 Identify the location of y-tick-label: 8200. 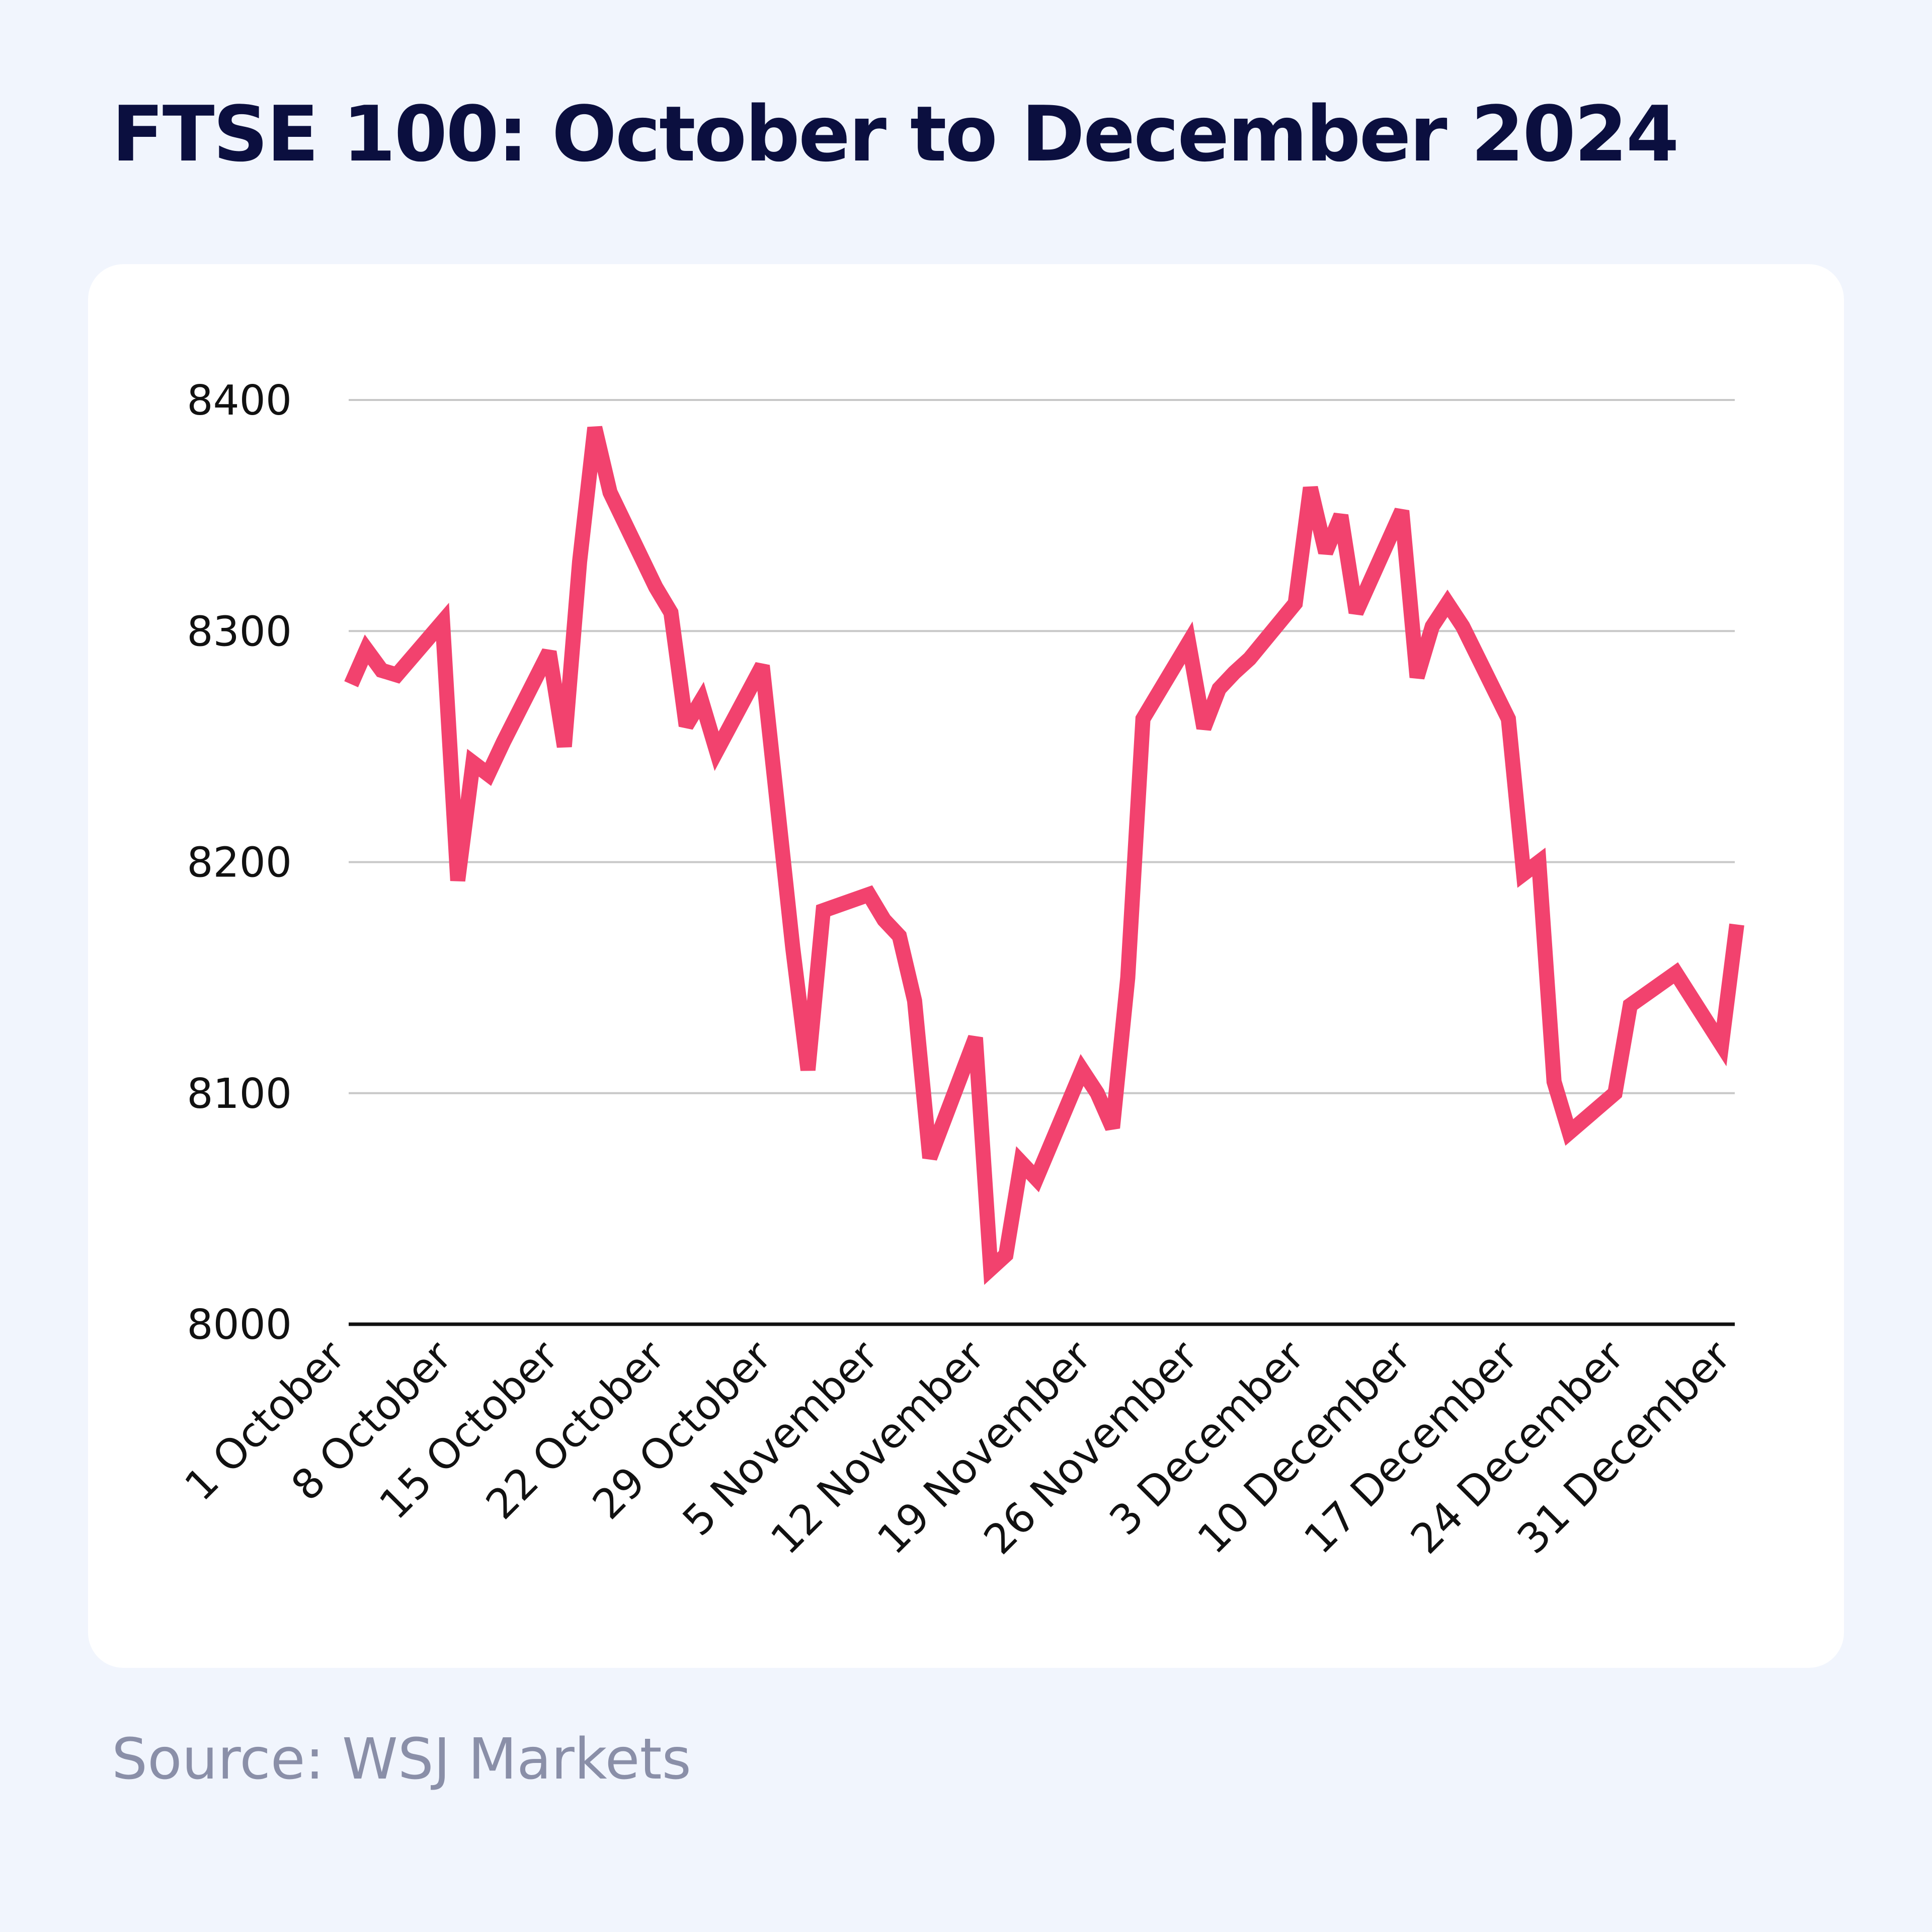
(240, 863).